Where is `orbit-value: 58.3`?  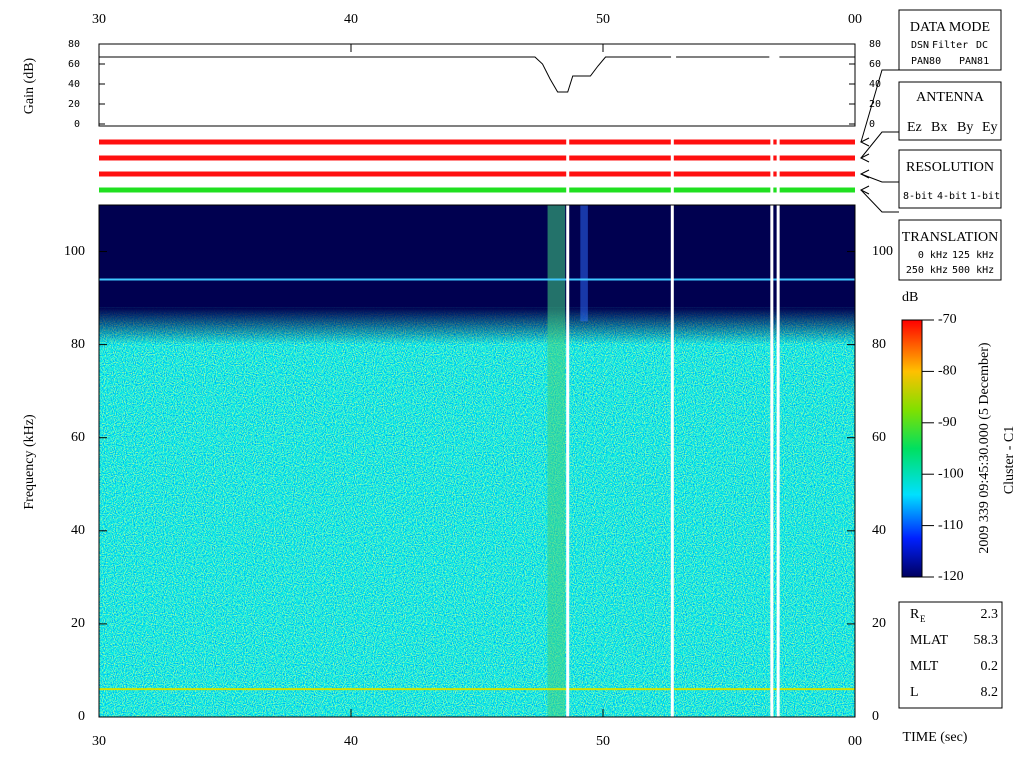
orbit-value: 58.3 is located at coordinates (986, 640).